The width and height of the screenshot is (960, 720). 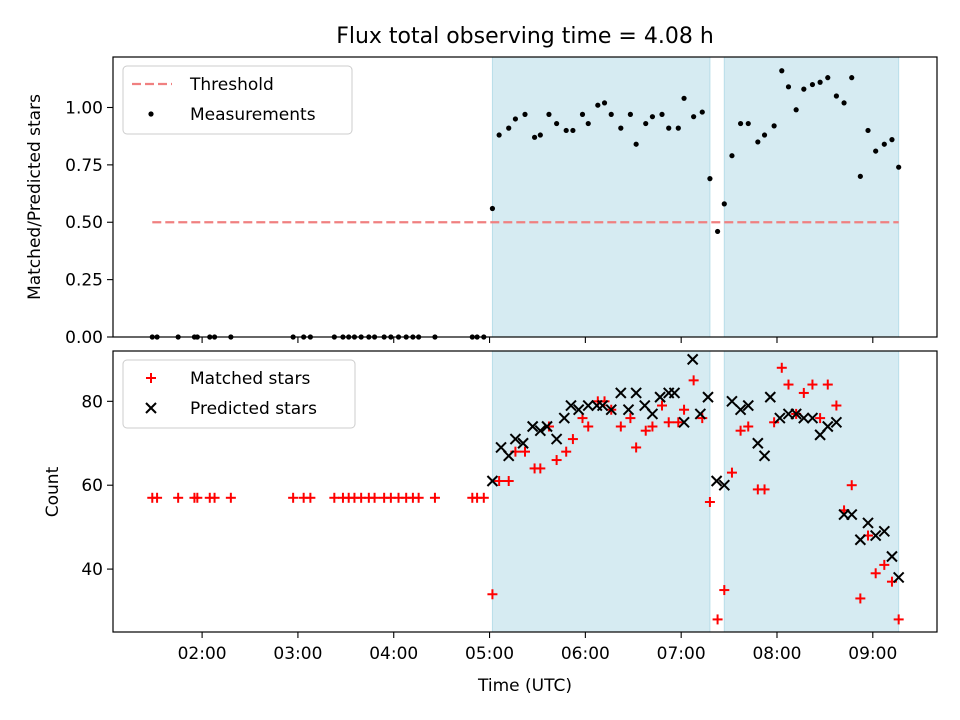 What do you see at coordinates (250, 379) in the screenshot?
I see `legend-label: Matched stars` at bounding box center [250, 379].